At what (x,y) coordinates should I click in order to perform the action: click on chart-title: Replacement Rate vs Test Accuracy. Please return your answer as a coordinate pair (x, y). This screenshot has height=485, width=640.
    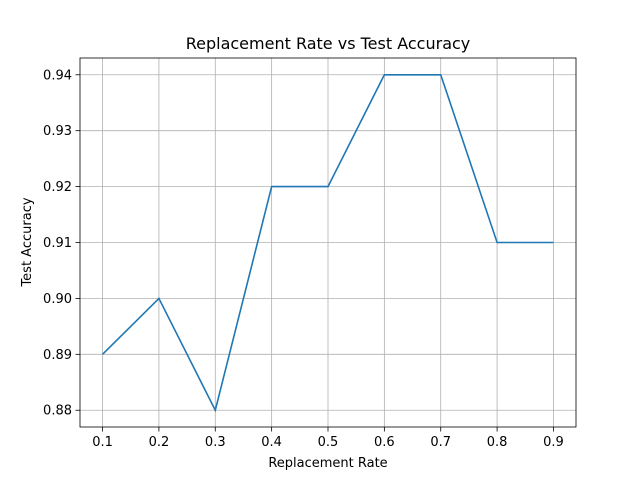
    Looking at the image, I should click on (328, 43).